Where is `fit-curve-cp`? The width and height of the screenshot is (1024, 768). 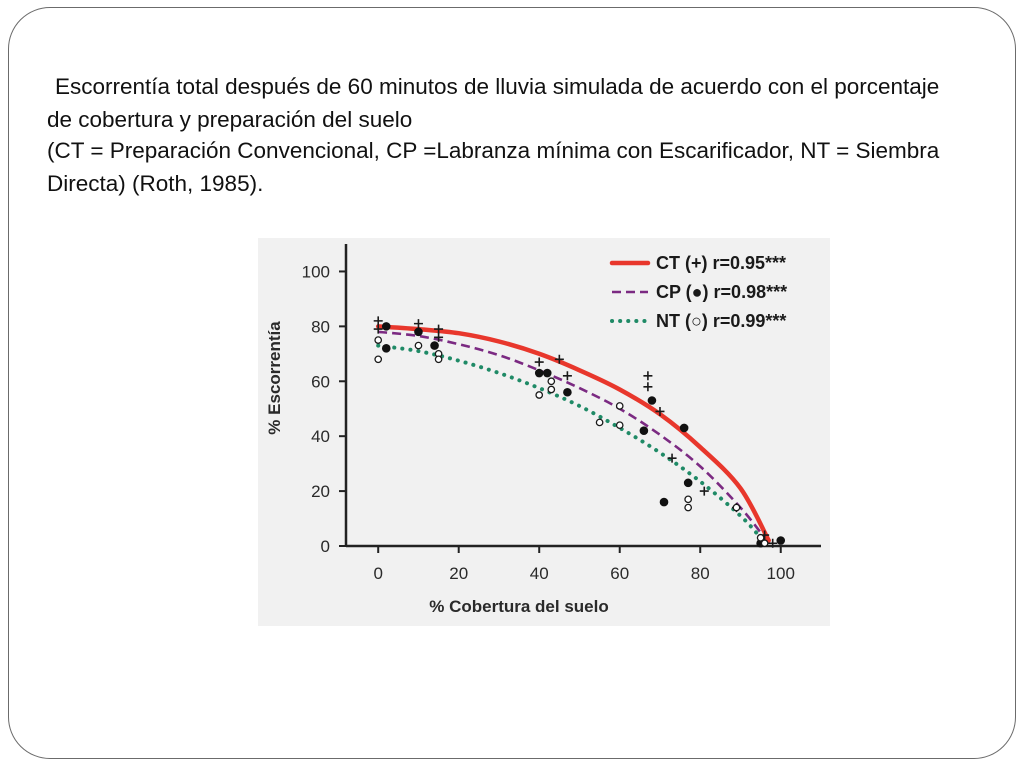
fit-curve-cp is located at coordinates (572, 434).